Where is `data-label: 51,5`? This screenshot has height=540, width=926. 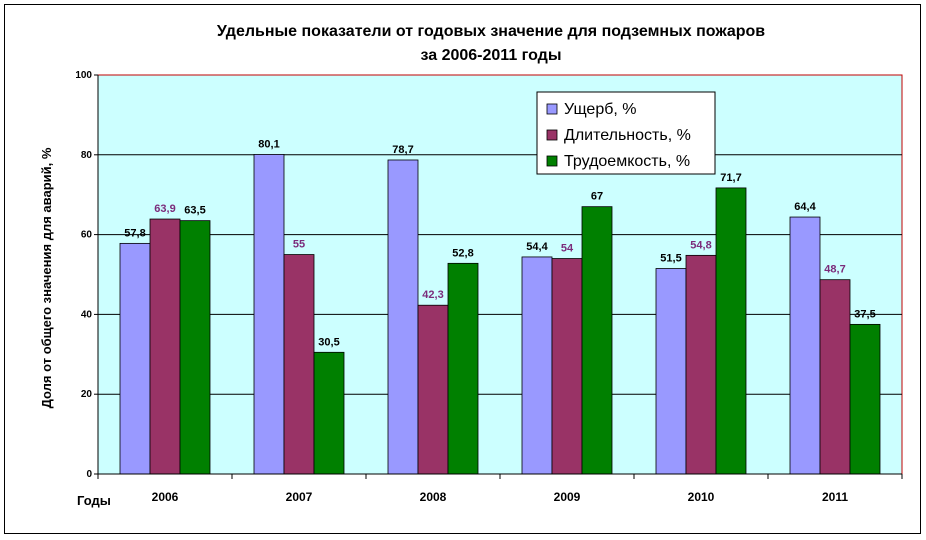 data-label: 51,5 is located at coordinates (670, 259).